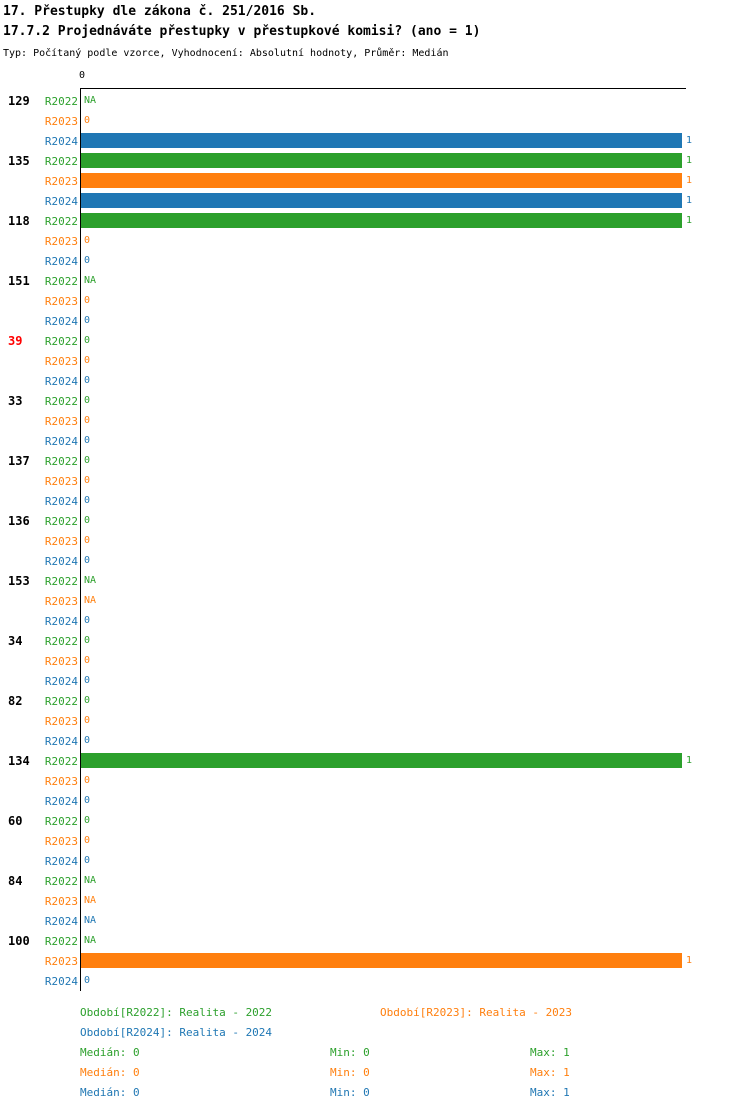 The height and width of the screenshot is (1112, 750). I want to click on report-title: 17. Přestupky dle zákona č. 251/2016 Sb., so click(160, 11).